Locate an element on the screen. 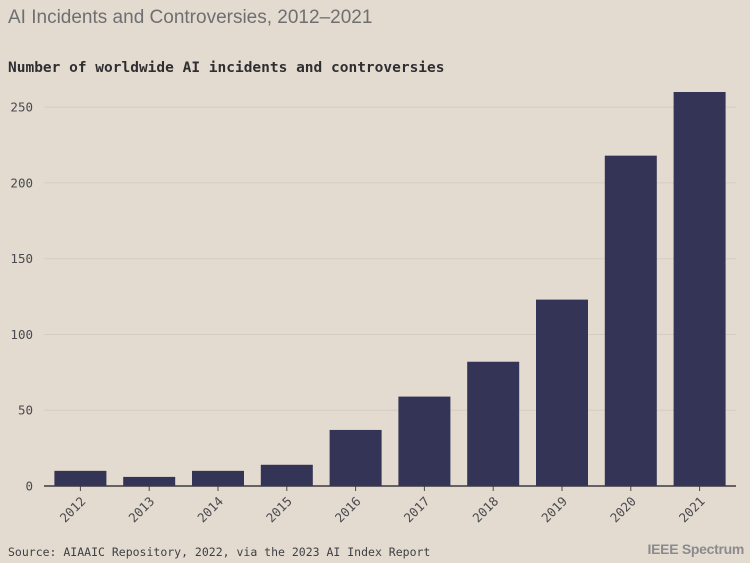 This screenshot has height=563, width=750. y-tick-label: 0 is located at coordinates (29, 486).